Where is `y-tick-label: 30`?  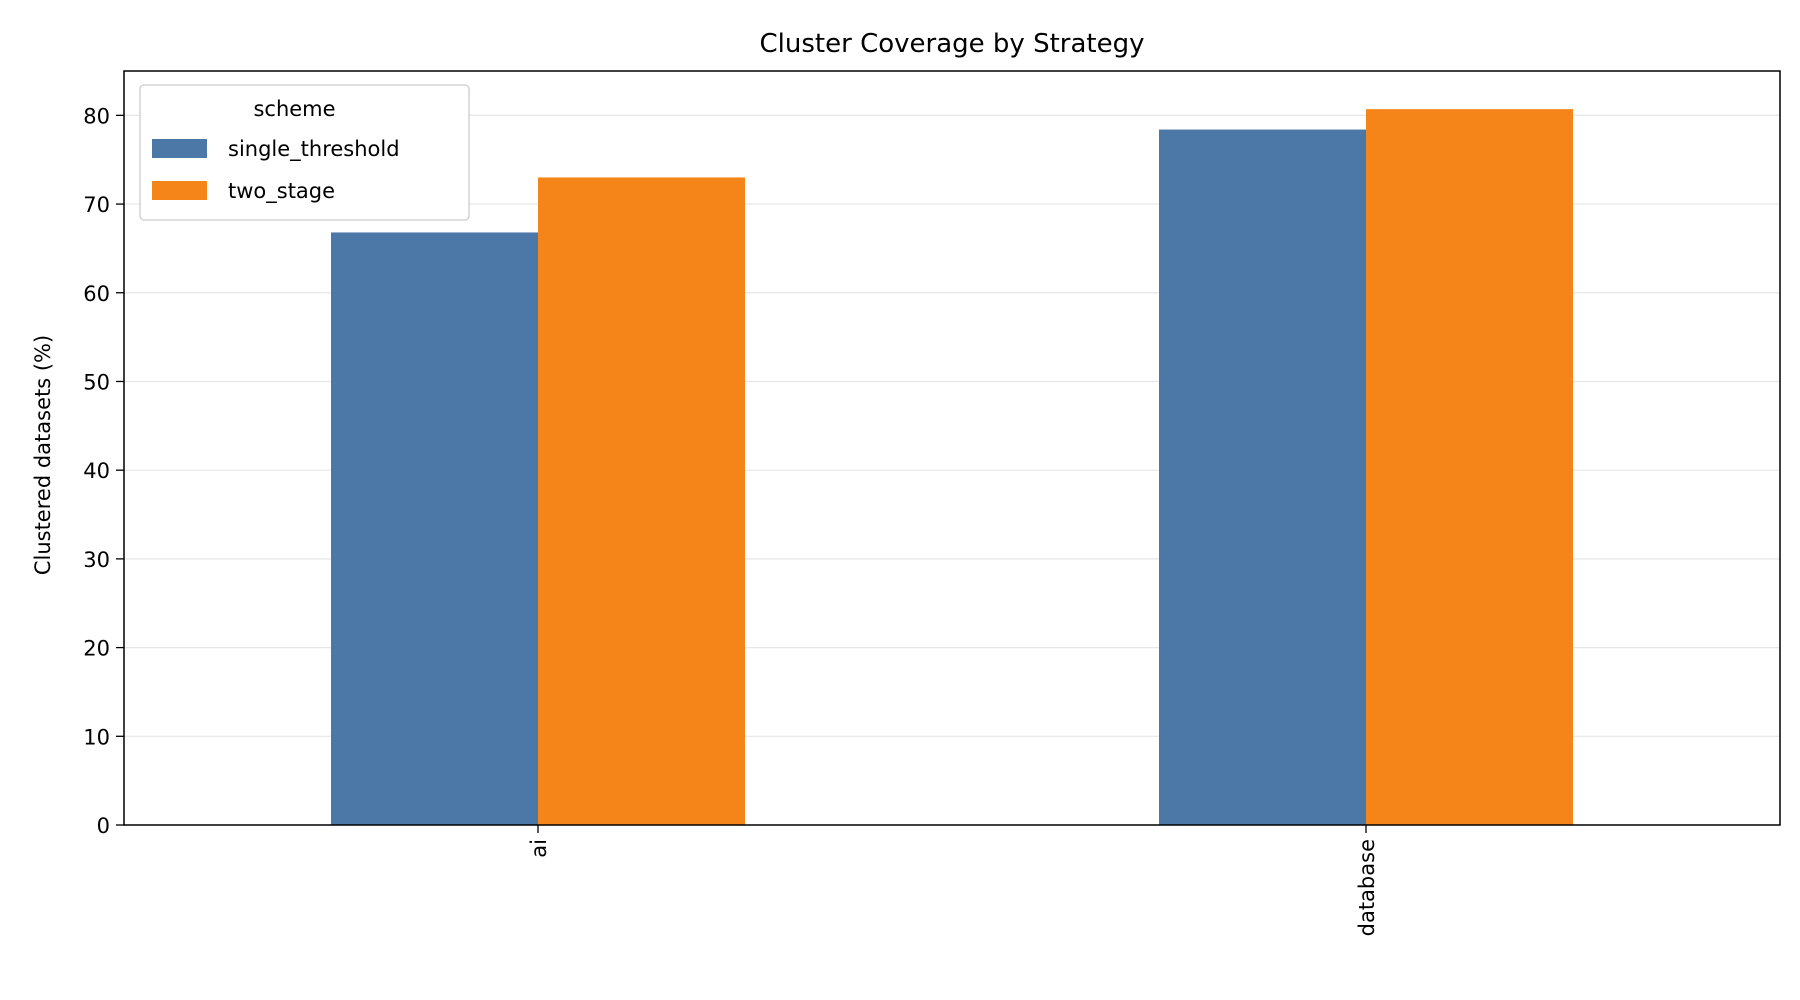 y-tick-label: 30 is located at coordinates (96, 560).